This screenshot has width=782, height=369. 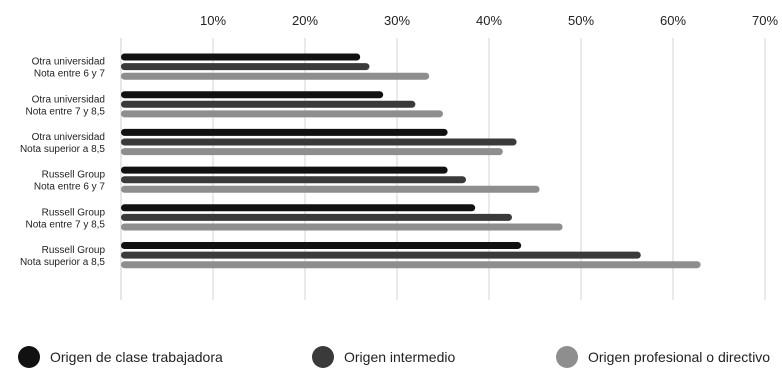 I want to click on legend-label-professional: Origen profesional o directivo, so click(x=679, y=357).